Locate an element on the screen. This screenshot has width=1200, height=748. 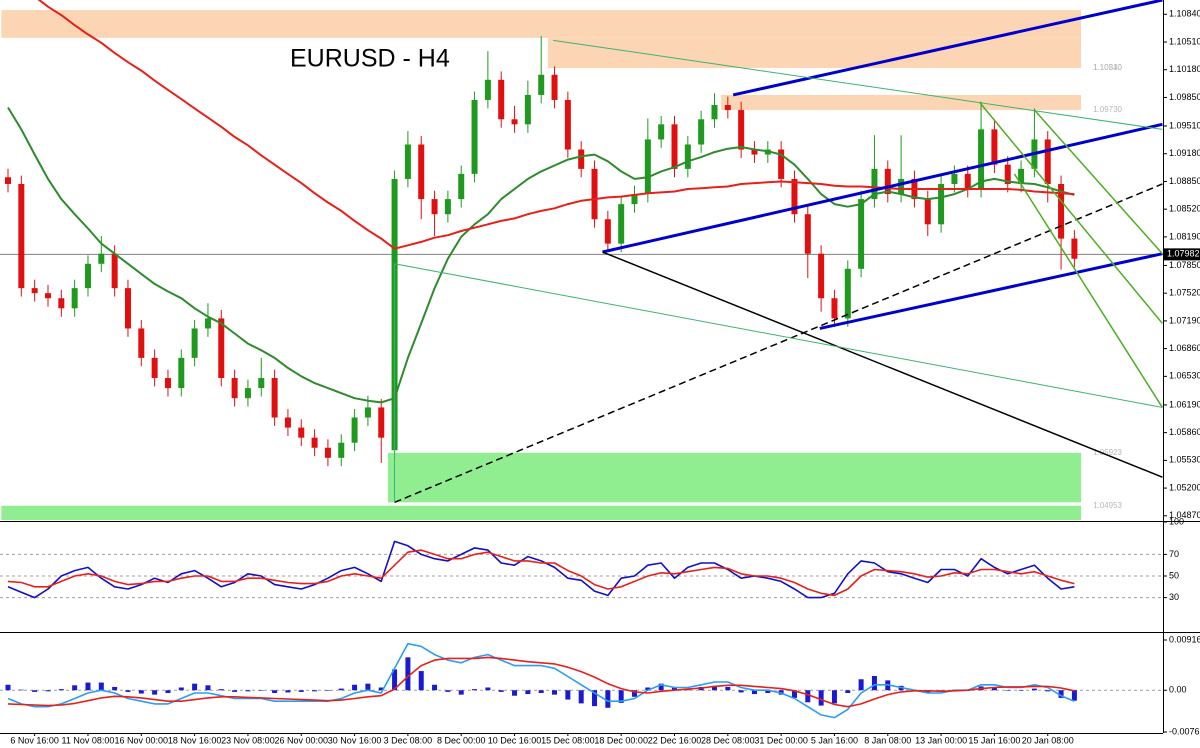
y-tick-label: 0.00 is located at coordinates (1178, 690).